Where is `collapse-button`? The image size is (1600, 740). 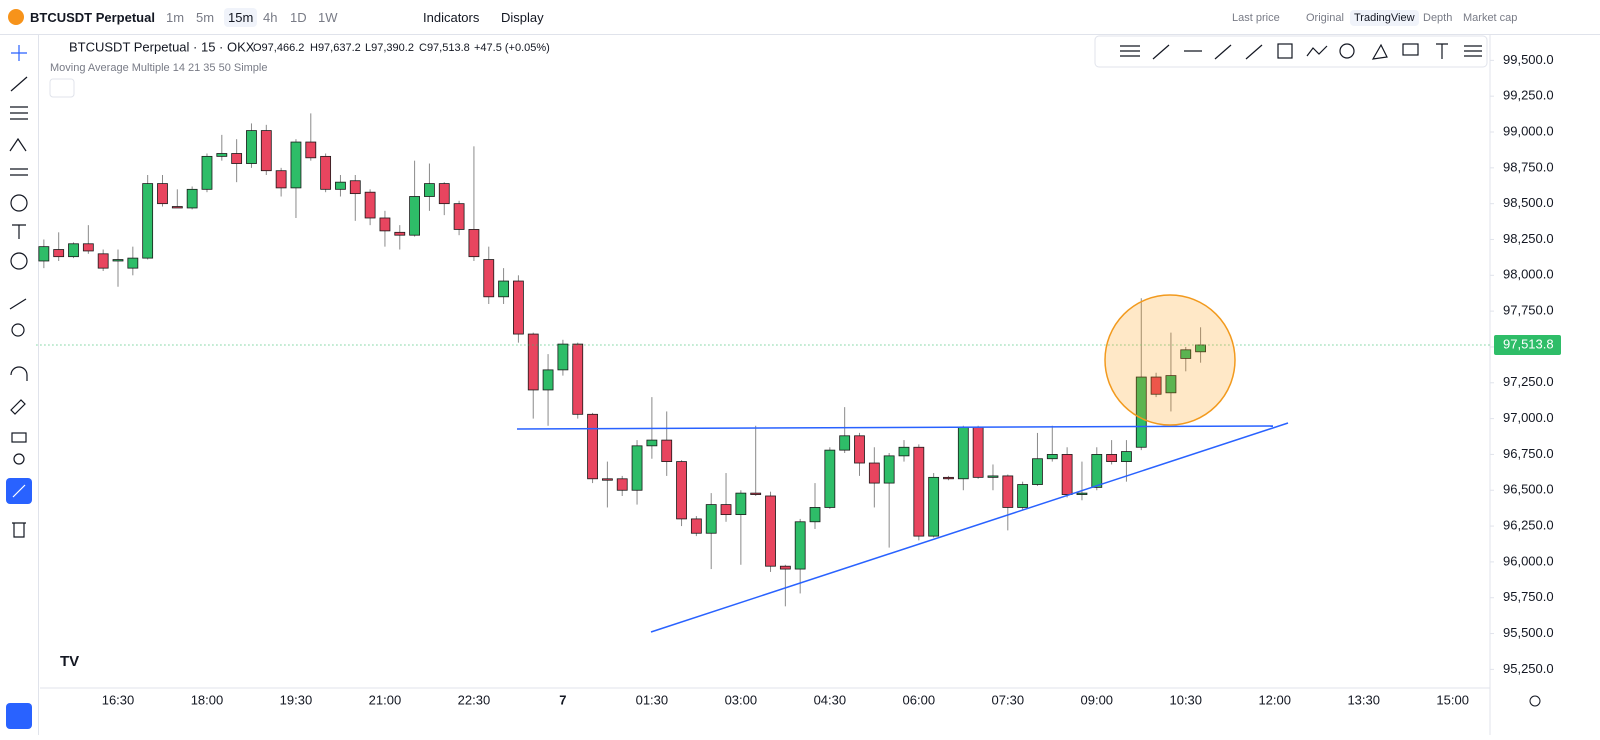
collapse-button is located at coordinates (62, 88).